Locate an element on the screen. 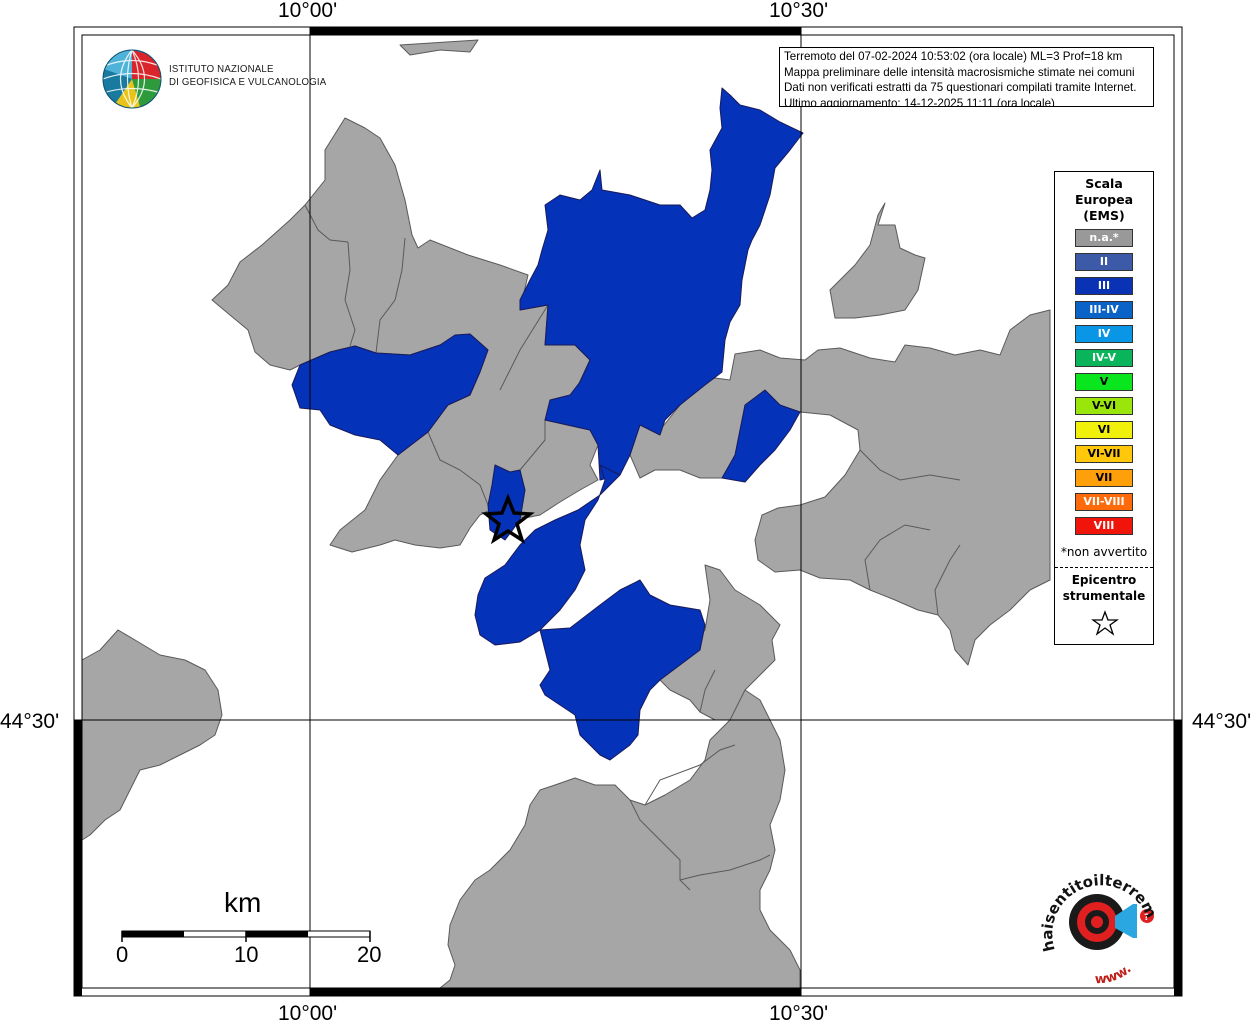 Image resolution: width=1256 pixels, height=1025 pixels. legend-item-vi: VI is located at coordinates (1104, 430).